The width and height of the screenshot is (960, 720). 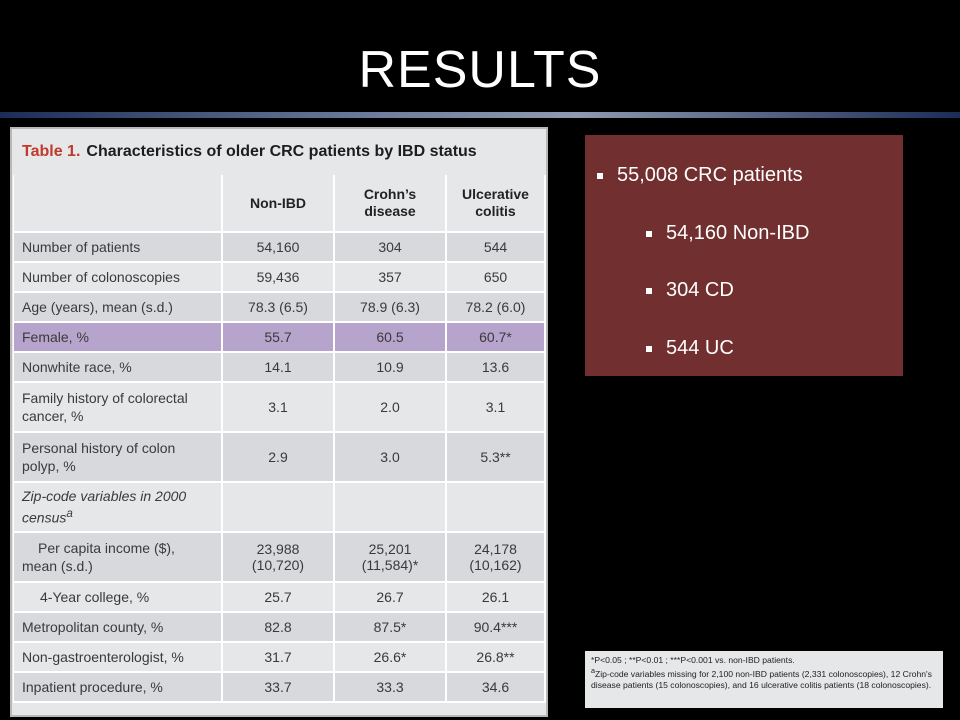 I want to click on bullet-subitem: 54,160 Non-IBD, so click(x=727, y=233).